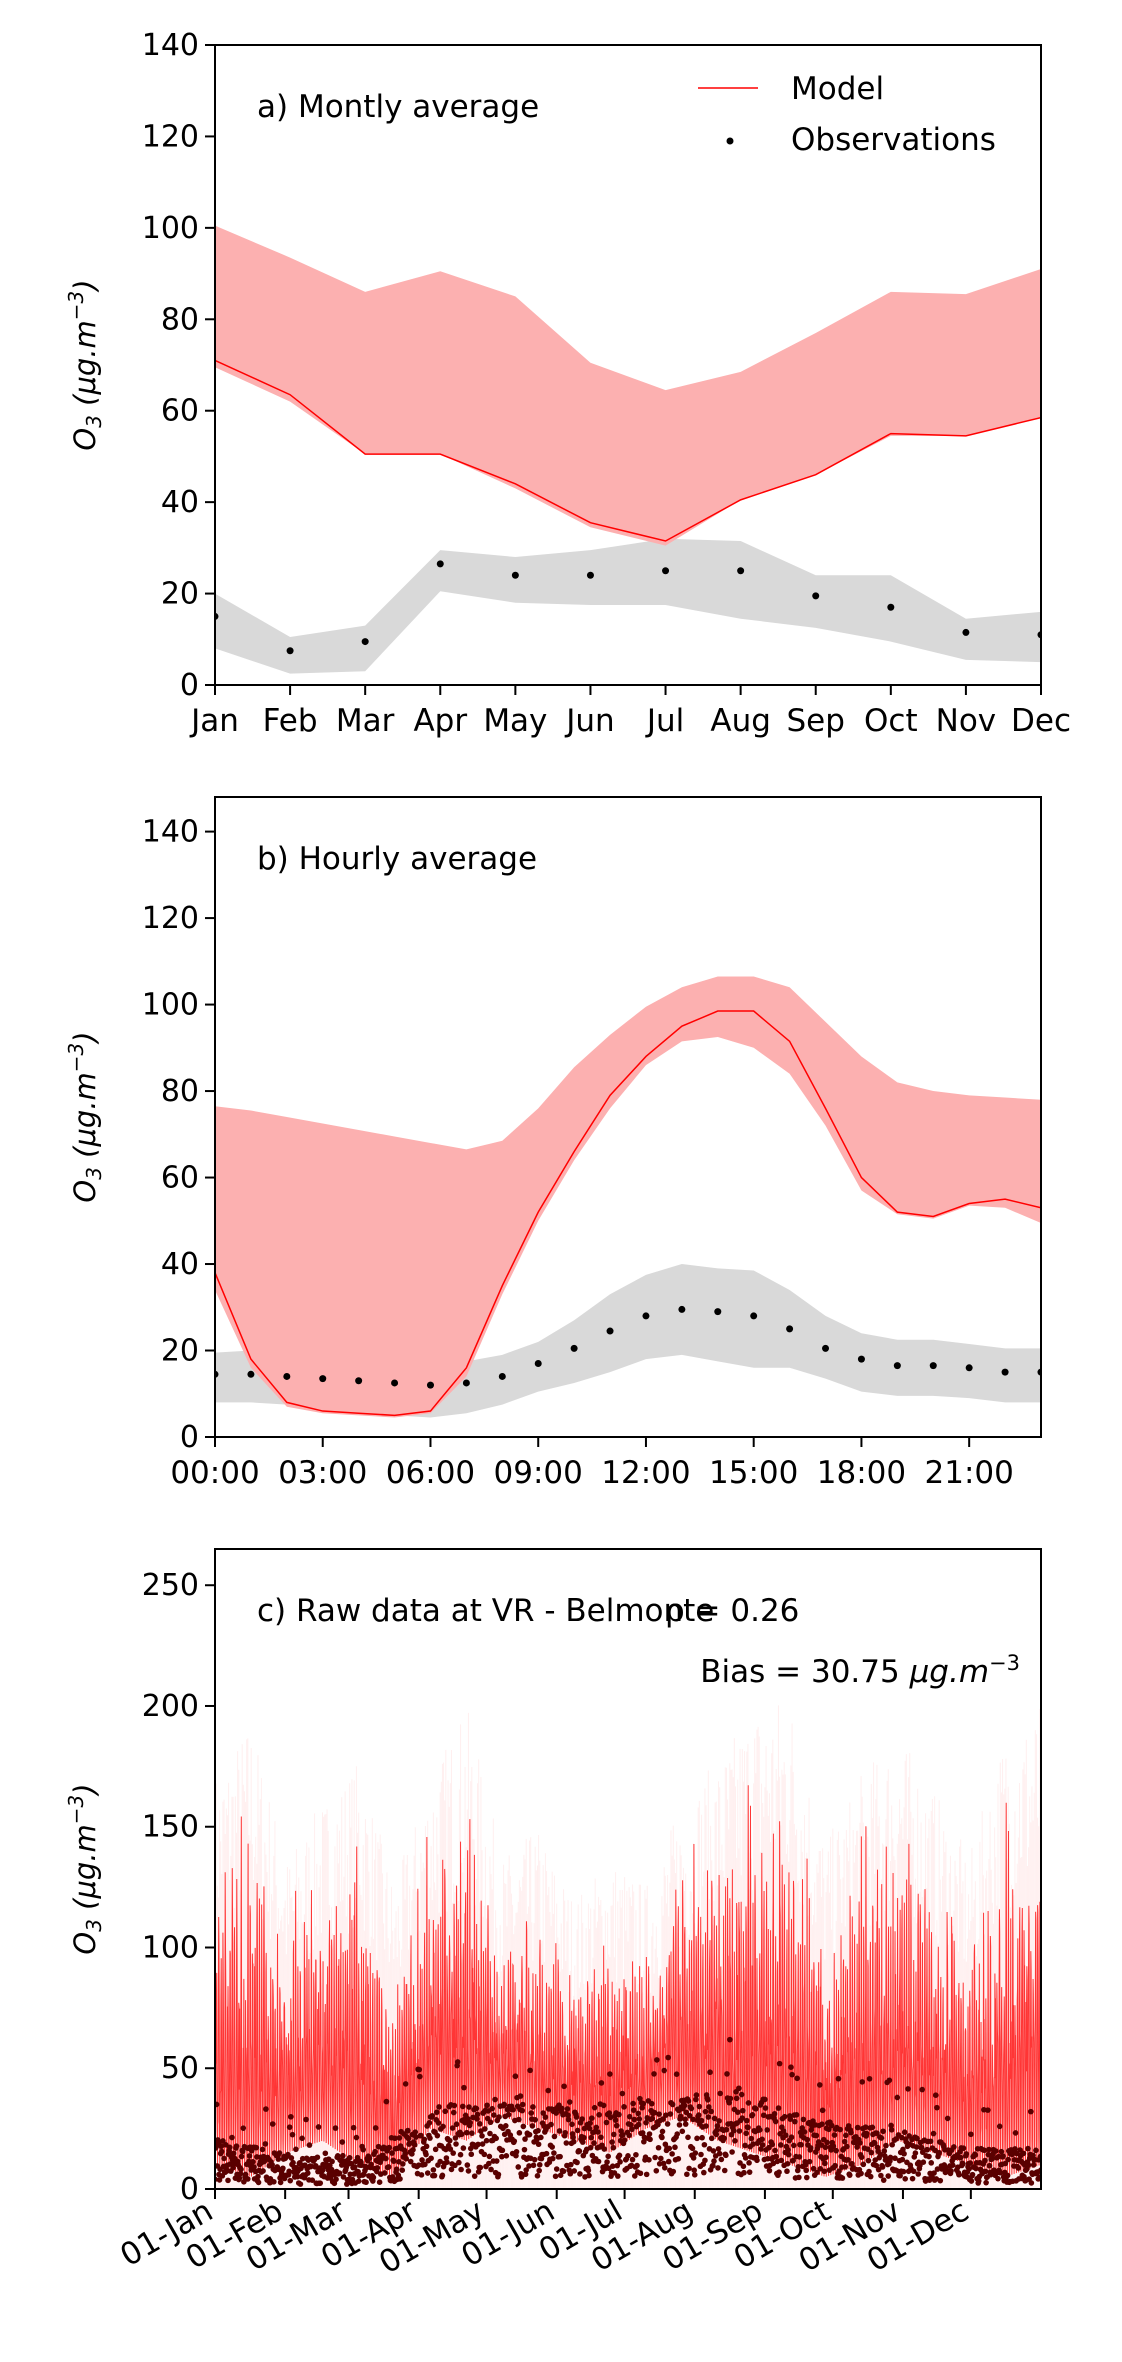  I want to click on y-tick-label: 250, so click(170, 1585).